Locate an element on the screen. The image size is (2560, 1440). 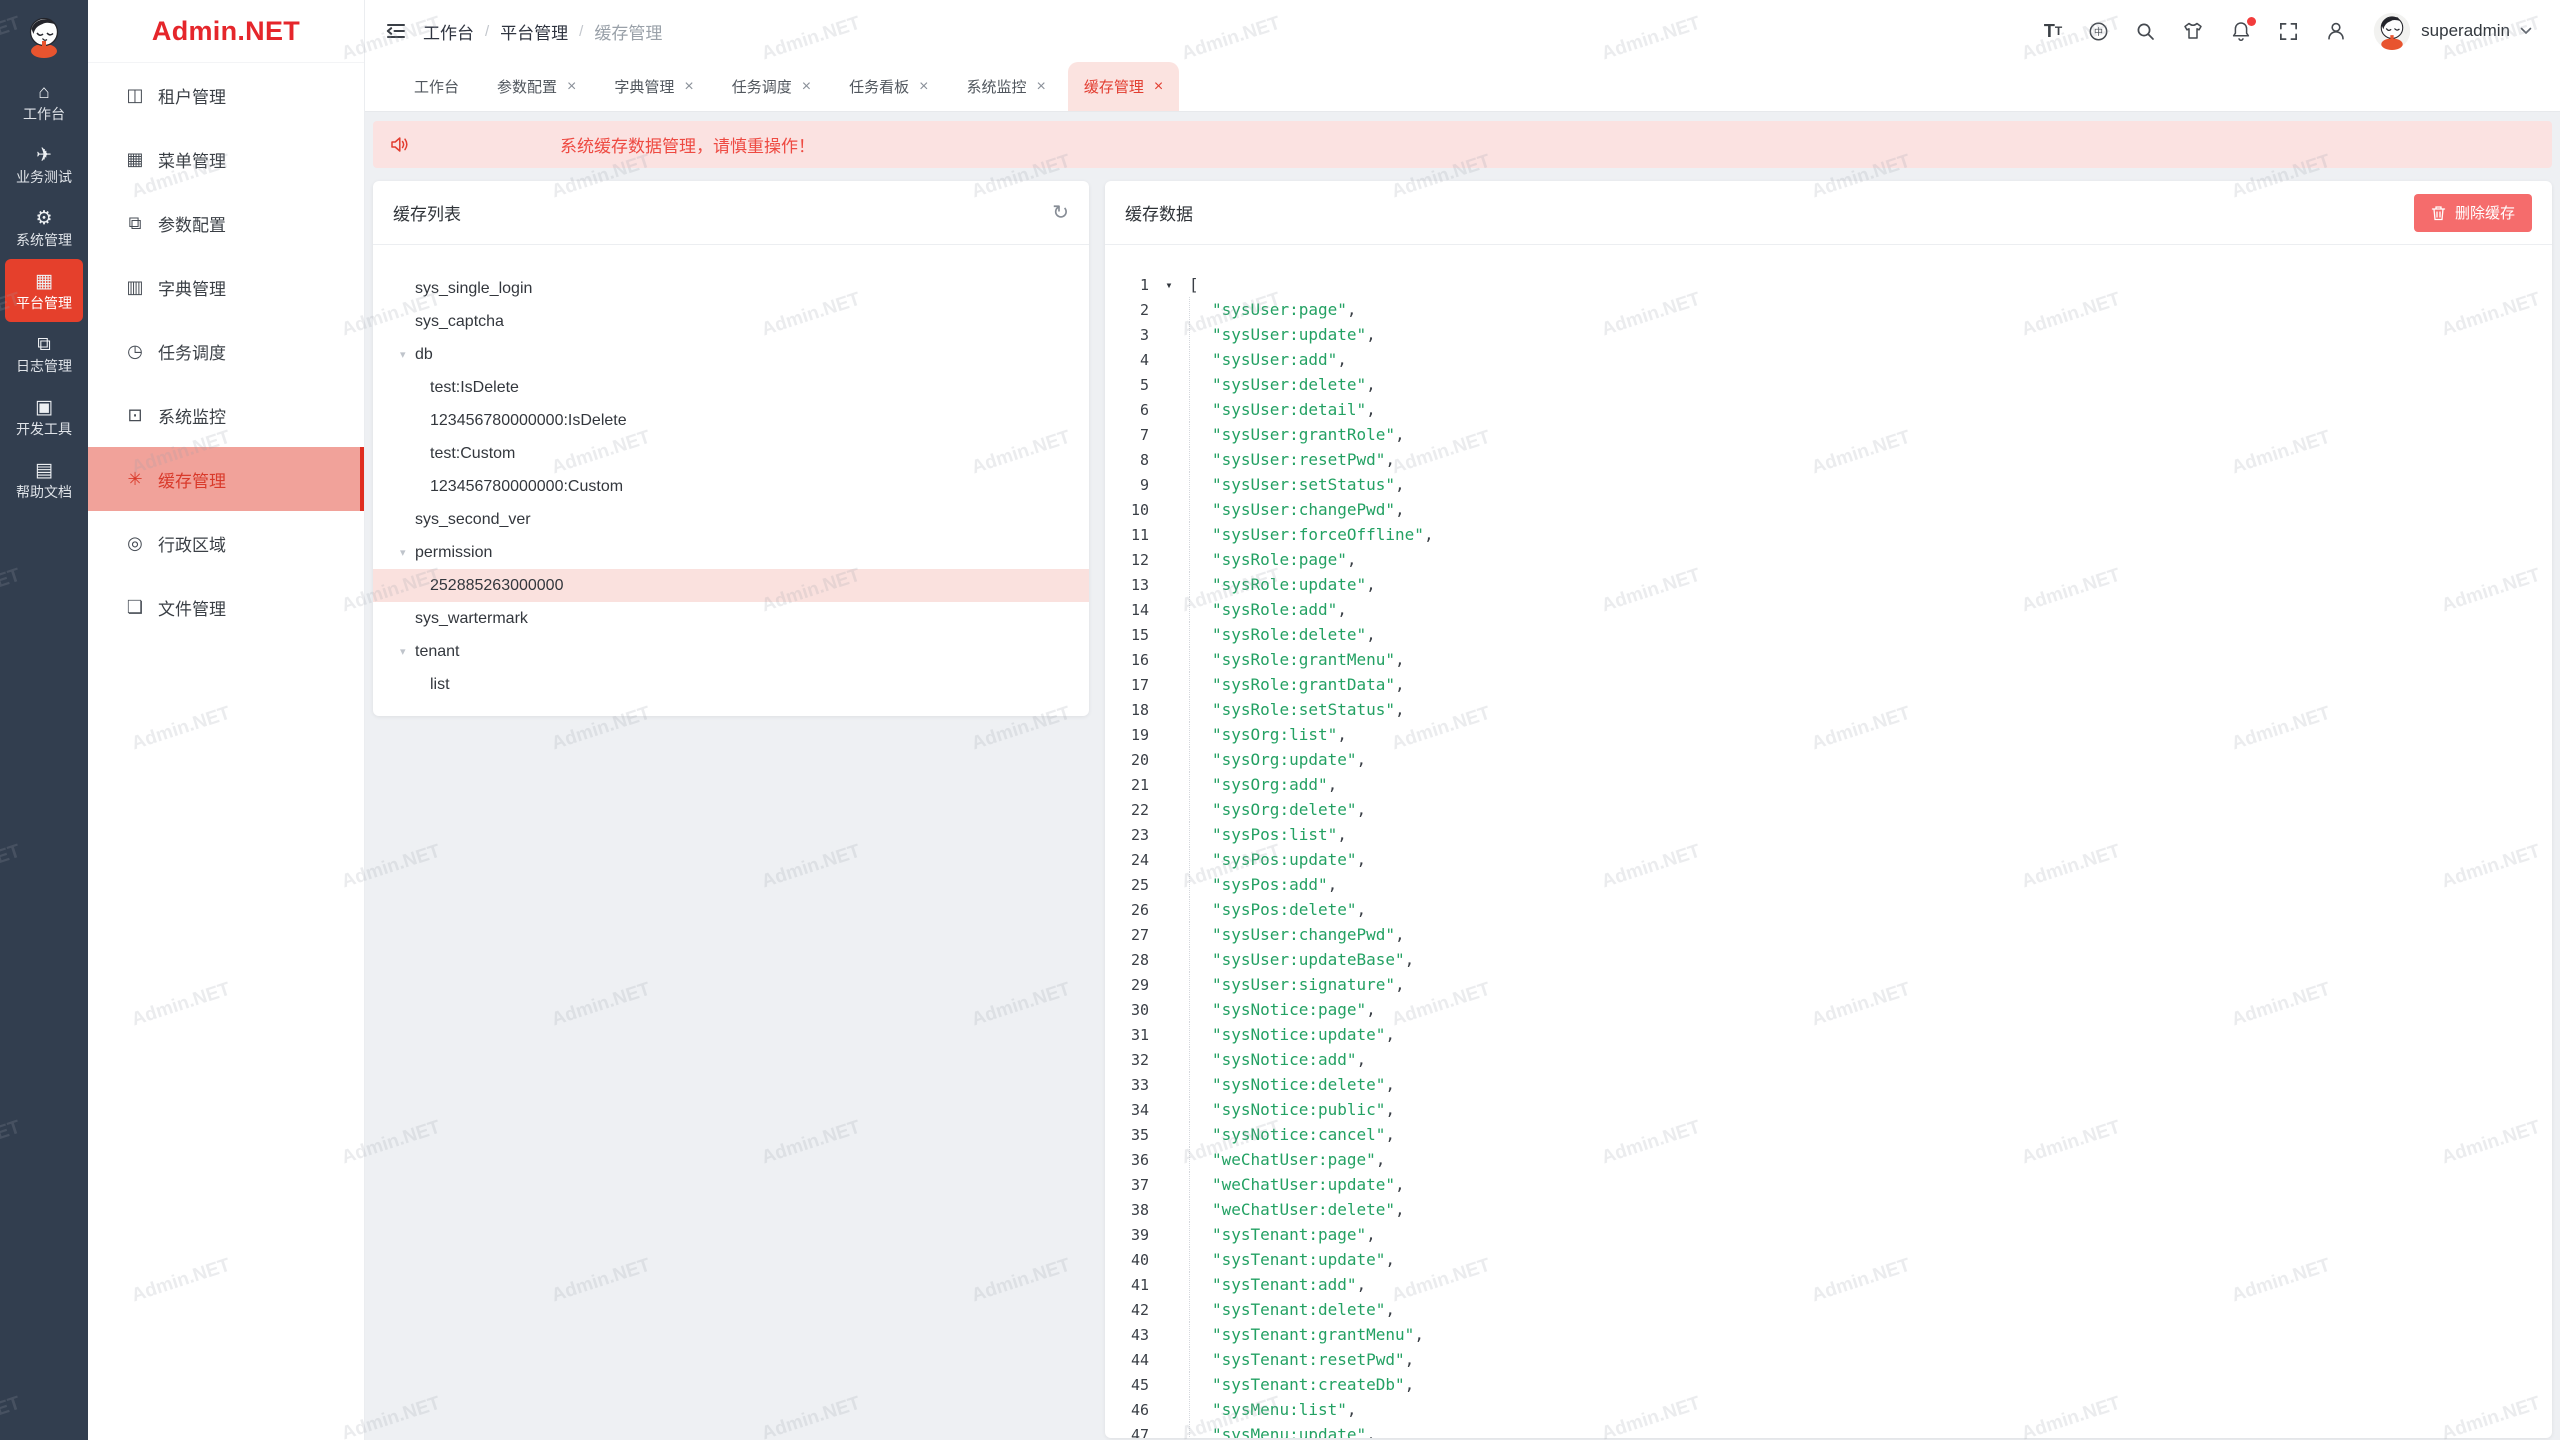
file-icon: ❏ is located at coordinates (135, 606).